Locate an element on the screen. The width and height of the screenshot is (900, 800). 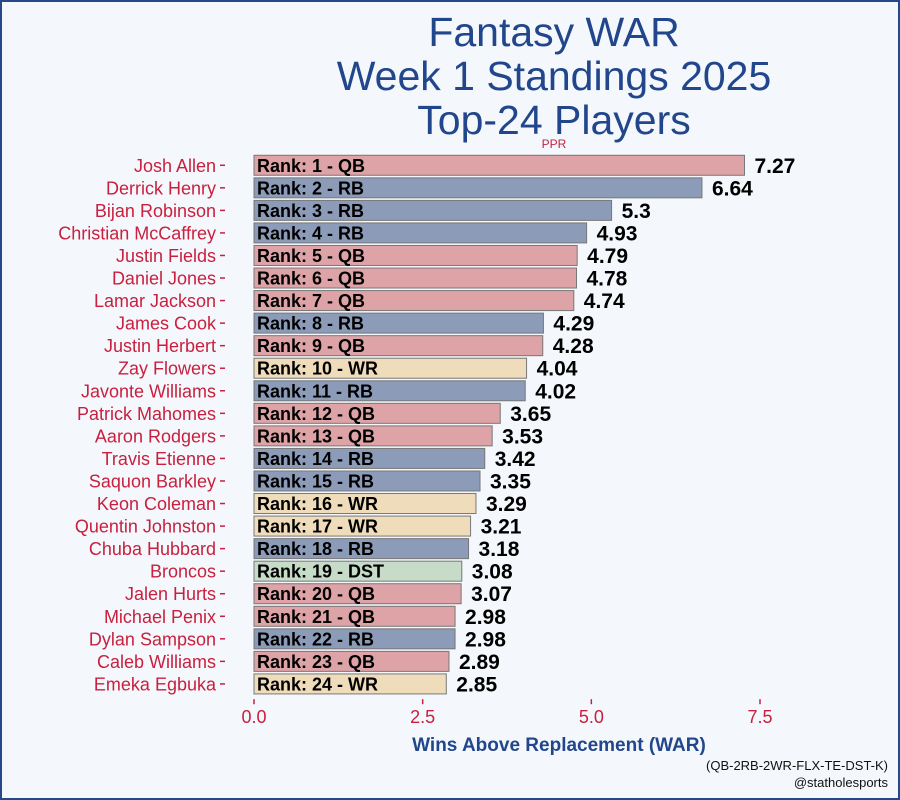
bar-rank-label: Rank: 7 - QB is located at coordinates (311, 301).